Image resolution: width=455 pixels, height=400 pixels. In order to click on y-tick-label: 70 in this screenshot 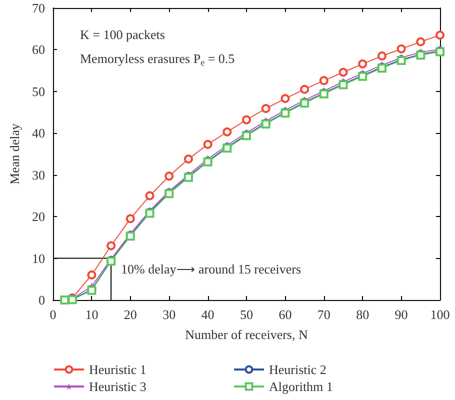, I will do `click(38, 8)`.